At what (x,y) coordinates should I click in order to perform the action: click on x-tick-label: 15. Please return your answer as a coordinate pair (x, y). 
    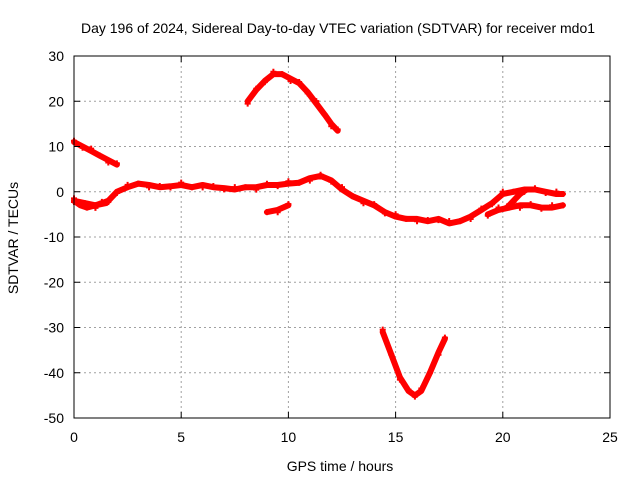
    Looking at the image, I should click on (396, 437).